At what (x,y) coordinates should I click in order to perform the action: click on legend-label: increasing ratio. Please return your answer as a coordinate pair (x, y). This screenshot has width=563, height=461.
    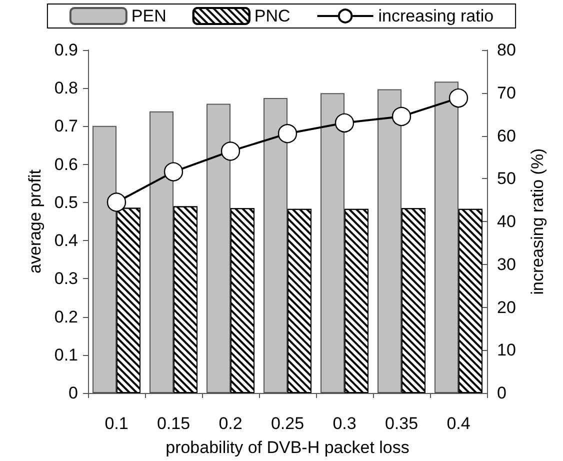
    Looking at the image, I should click on (436, 16).